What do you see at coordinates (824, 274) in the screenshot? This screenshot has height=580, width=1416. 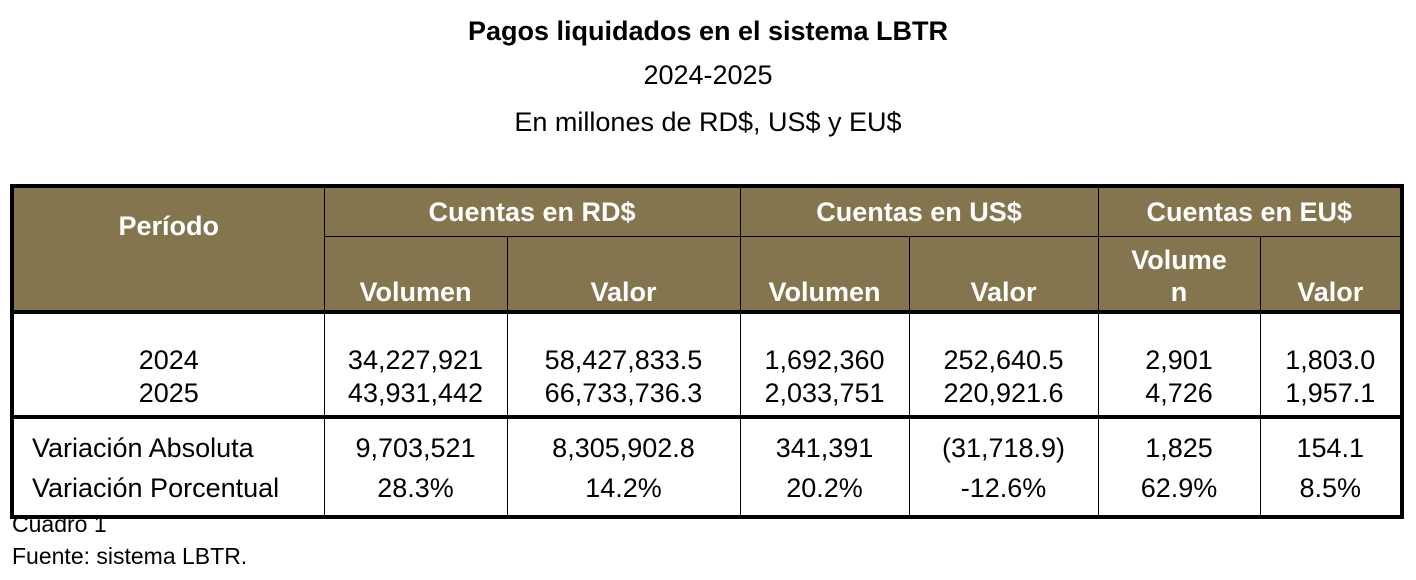 I see `subheader-us-volumen: Volumen` at bounding box center [824, 274].